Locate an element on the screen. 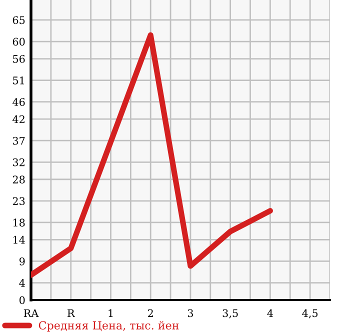 The height and width of the screenshot is (335, 345). y-tick-label: 28 is located at coordinates (18, 180).